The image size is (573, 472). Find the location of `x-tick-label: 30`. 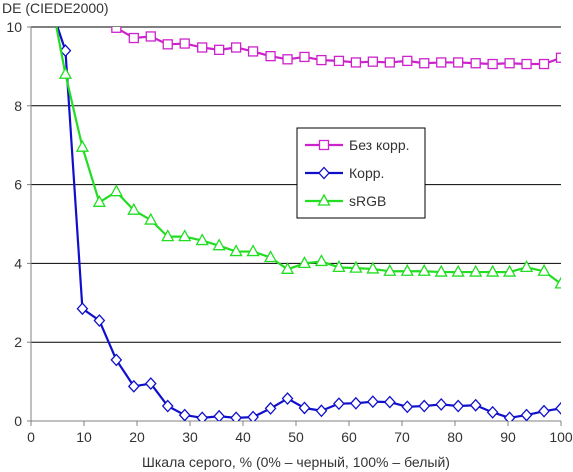

x-tick-label: 30 is located at coordinates (190, 437).